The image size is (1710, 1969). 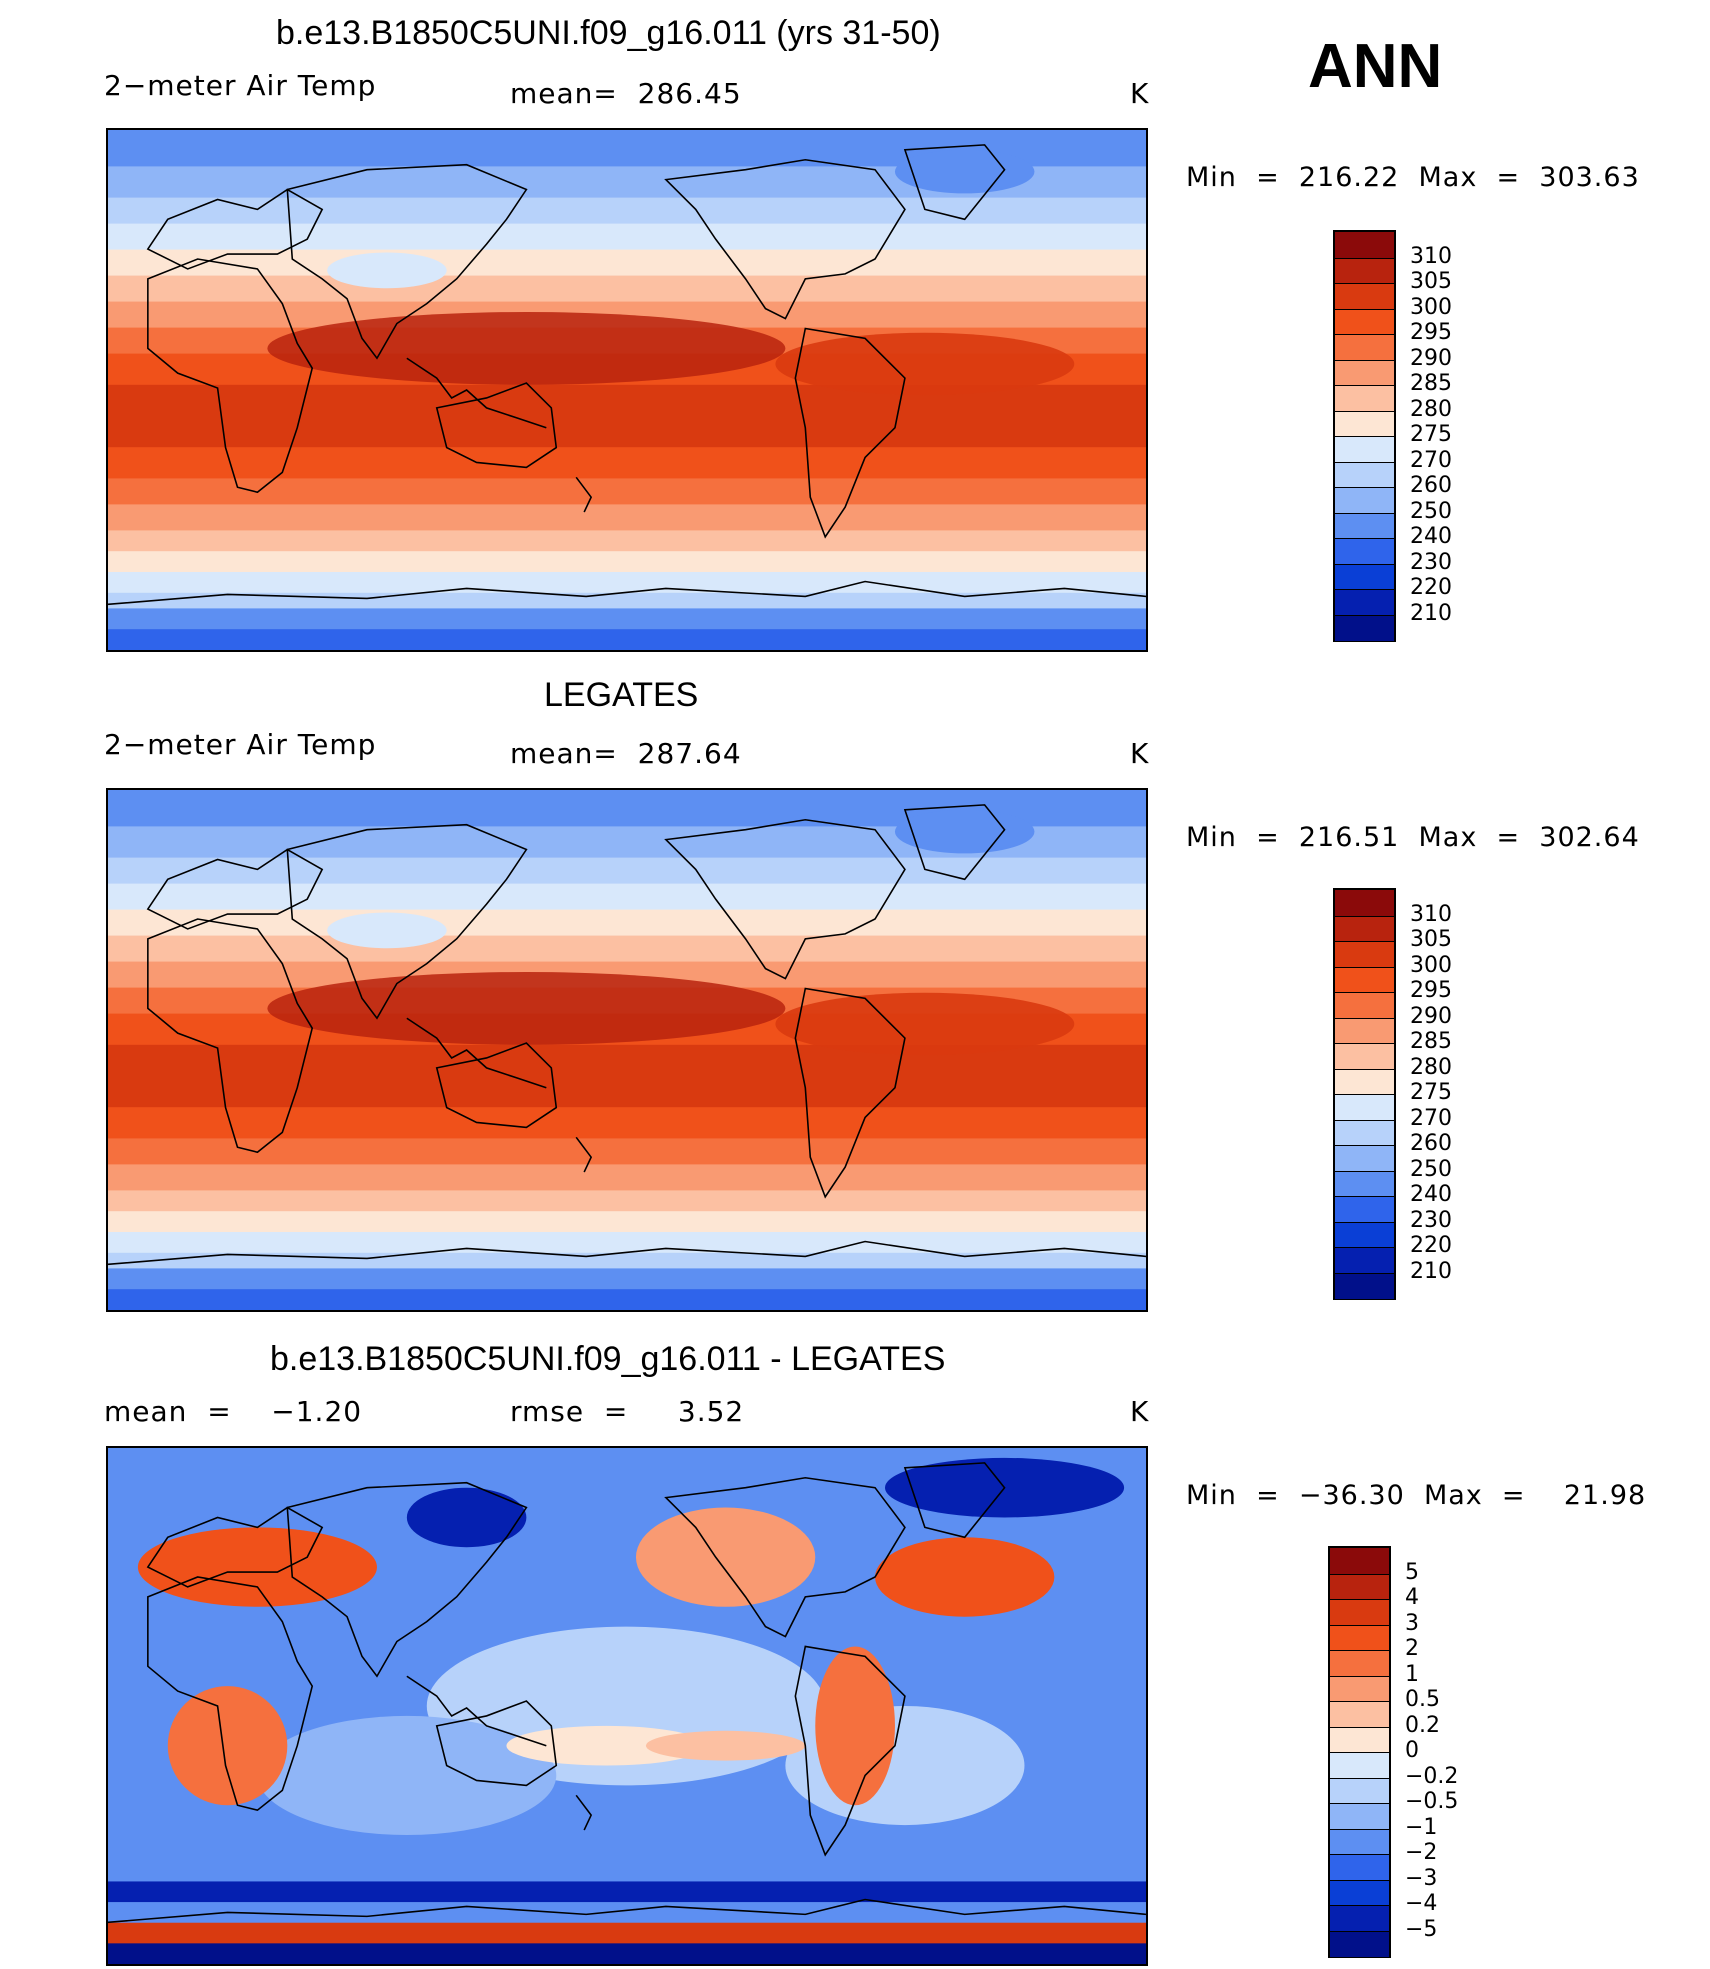 What do you see at coordinates (925, 364) in the screenshot?
I see `warm-region` at bounding box center [925, 364].